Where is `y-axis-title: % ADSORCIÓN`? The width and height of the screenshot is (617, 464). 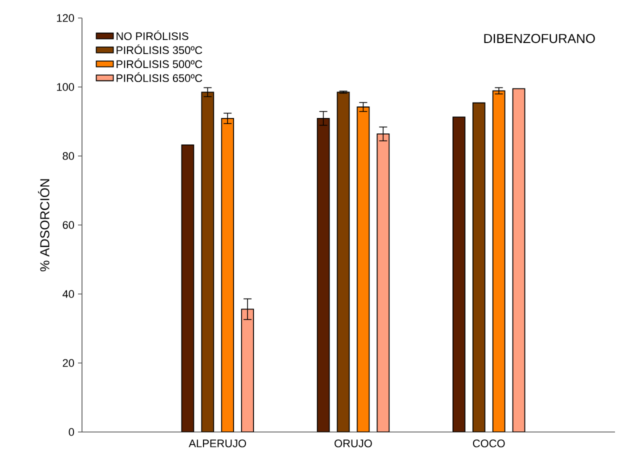
y-axis-title: % ADSORCIÓN is located at coordinates (44, 225).